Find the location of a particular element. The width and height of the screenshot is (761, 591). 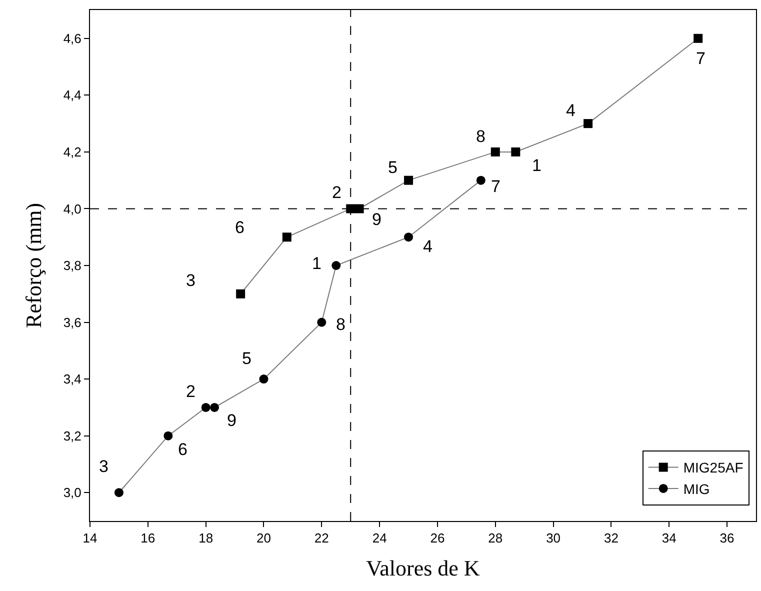

x-tick-label: 18 is located at coordinates (206, 538).